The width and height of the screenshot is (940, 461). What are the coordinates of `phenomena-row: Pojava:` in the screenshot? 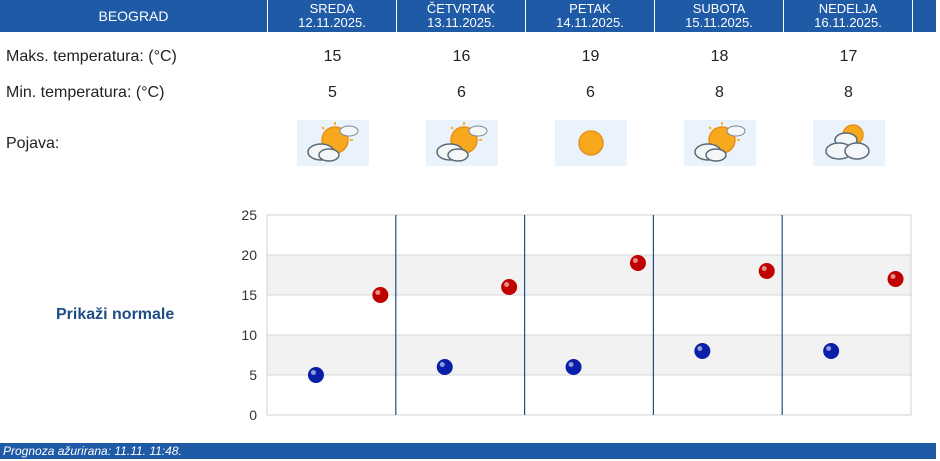 It's located at (470, 150).